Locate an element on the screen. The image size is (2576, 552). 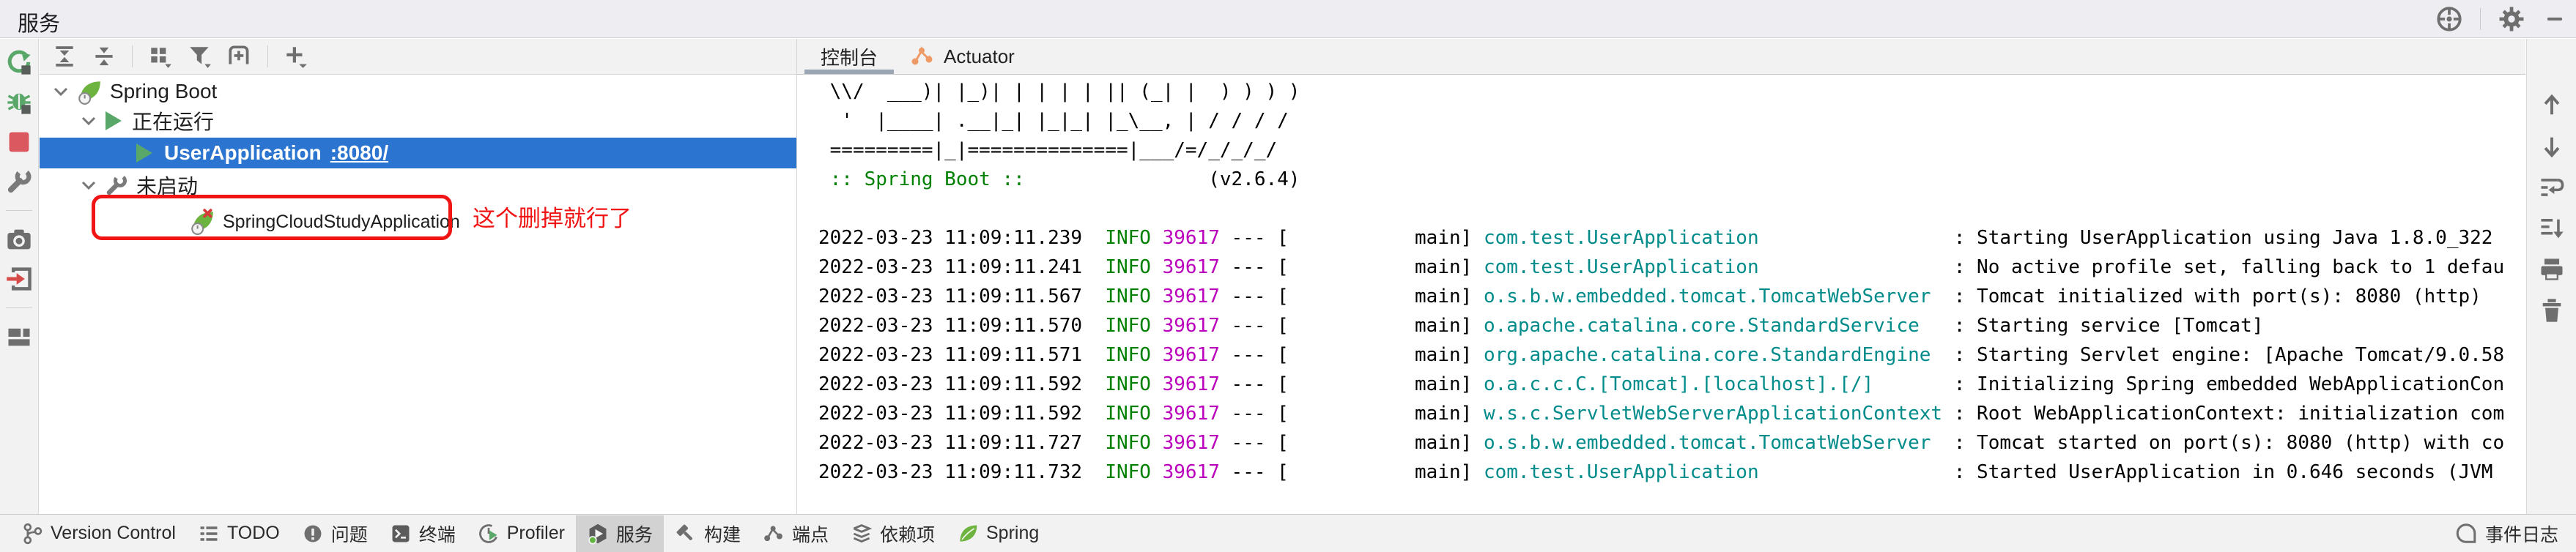
tree-toolbar is located at coordinates (418, 57).